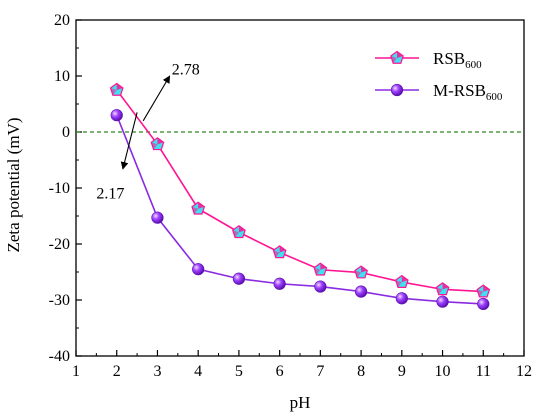 The width and height of the screenshot is (550, 416). Describe the element at coordinates (62, 20) in the screenshot. I see `y-tick-label: 20` at that location.